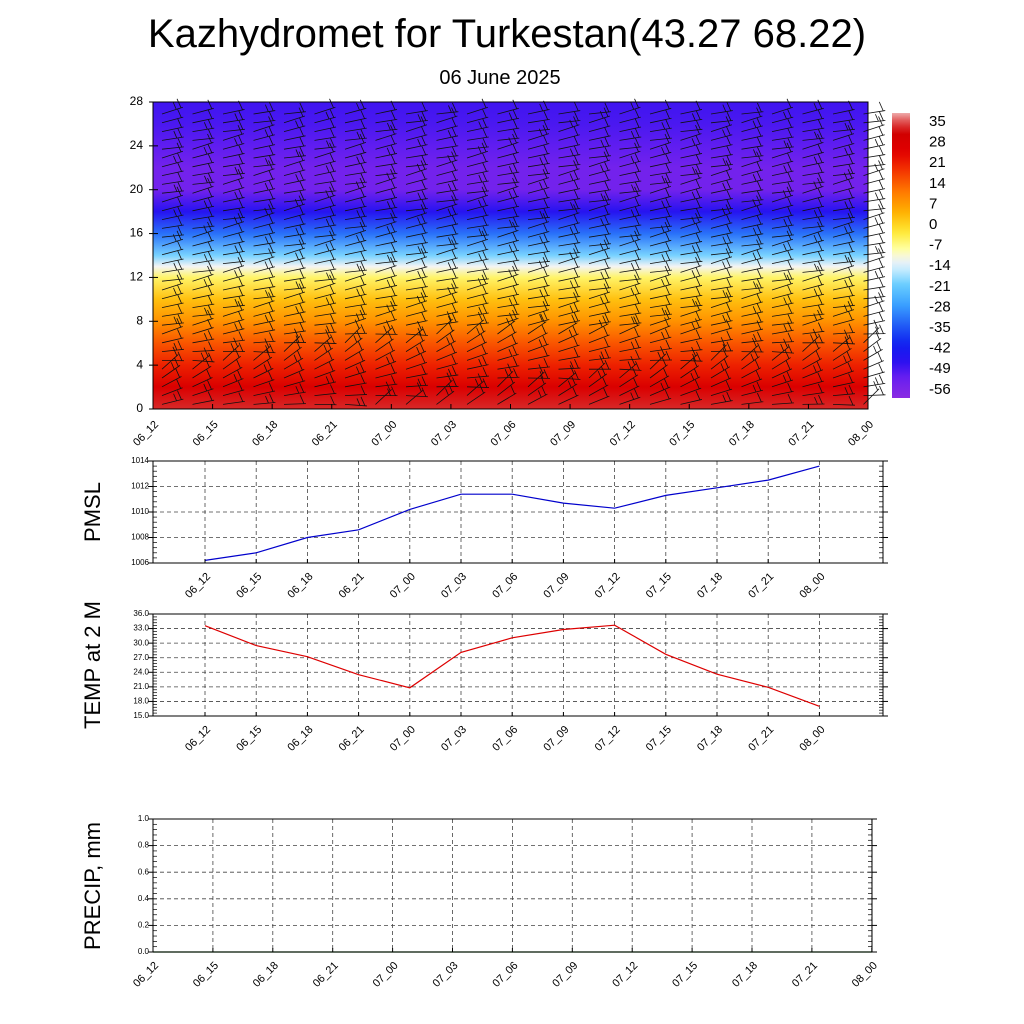 Image resolution: width=1024 pixels, height=1024 pixels. I want to click on x-tick-label: 06_21, so click(352, 586).